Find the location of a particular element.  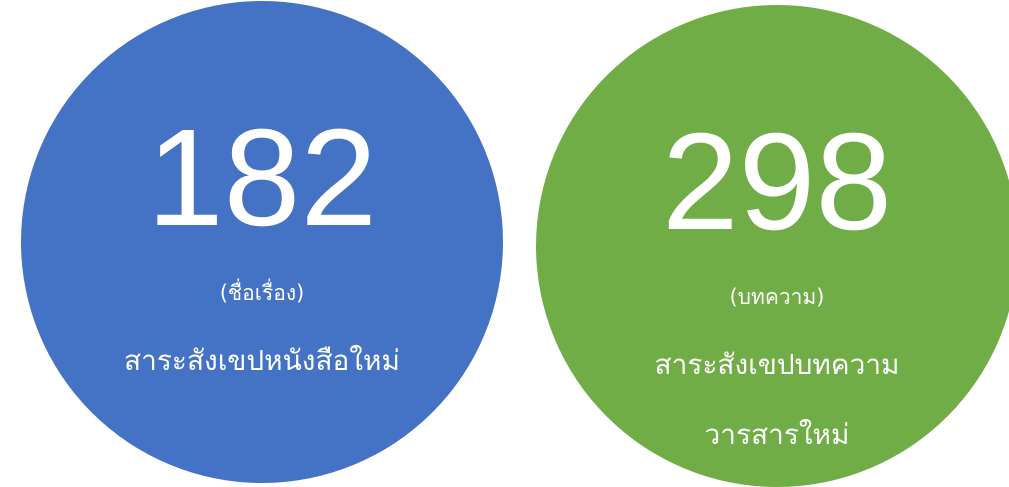

stat-label-line: วารสารใหม่ is located at coordinates (777, 434).